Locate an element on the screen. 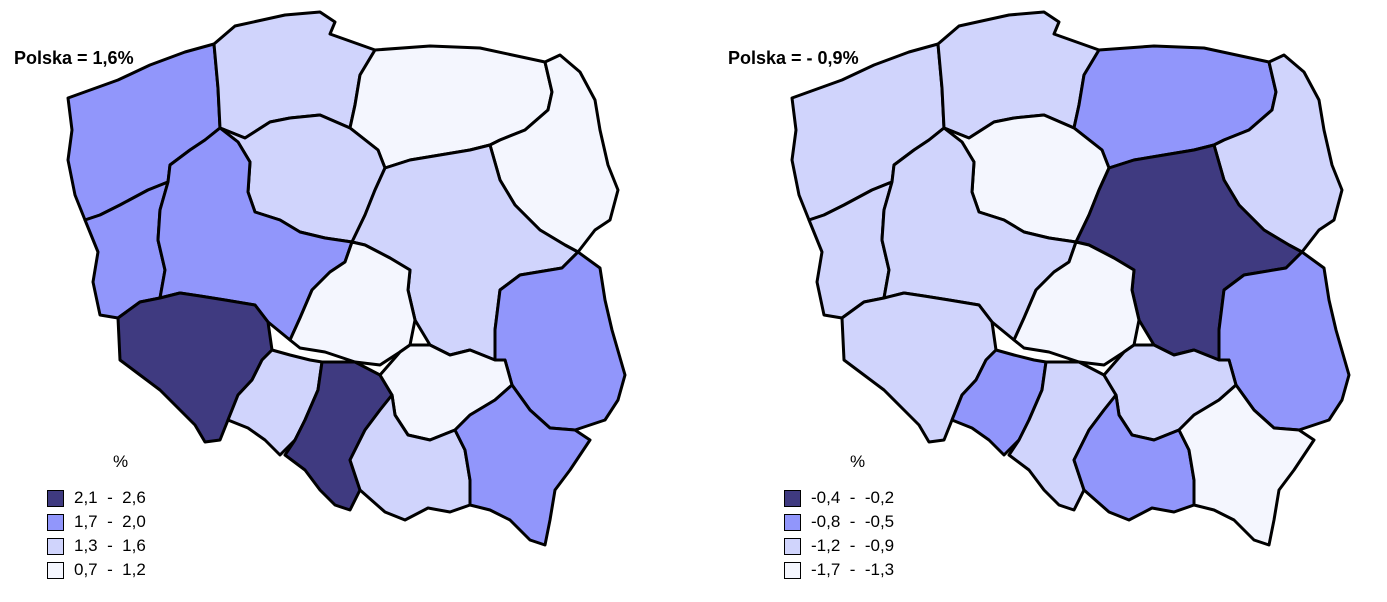 The height and width of the screenshot is (602, 1387). legend-item: -0,4 - -0,2 is located at coordinates (894, 498).